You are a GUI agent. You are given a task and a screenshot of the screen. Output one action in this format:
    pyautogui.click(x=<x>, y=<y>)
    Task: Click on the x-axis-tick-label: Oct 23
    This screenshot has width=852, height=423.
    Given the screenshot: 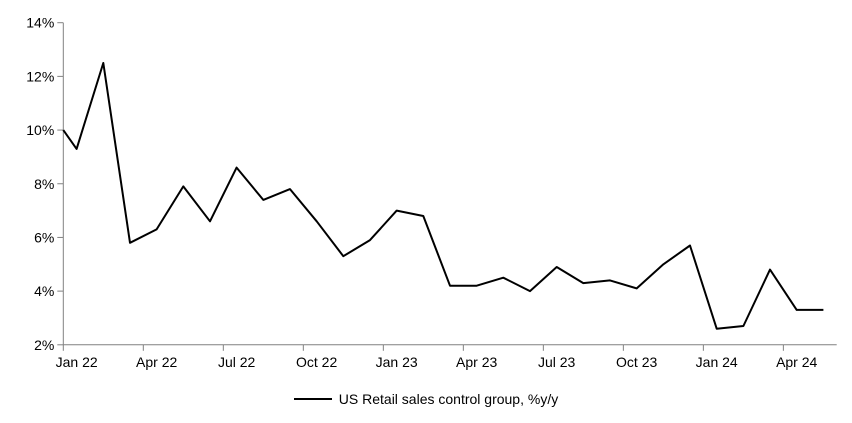 What is the action you would take?
    pyautogui.click(x=636, y=362)
    